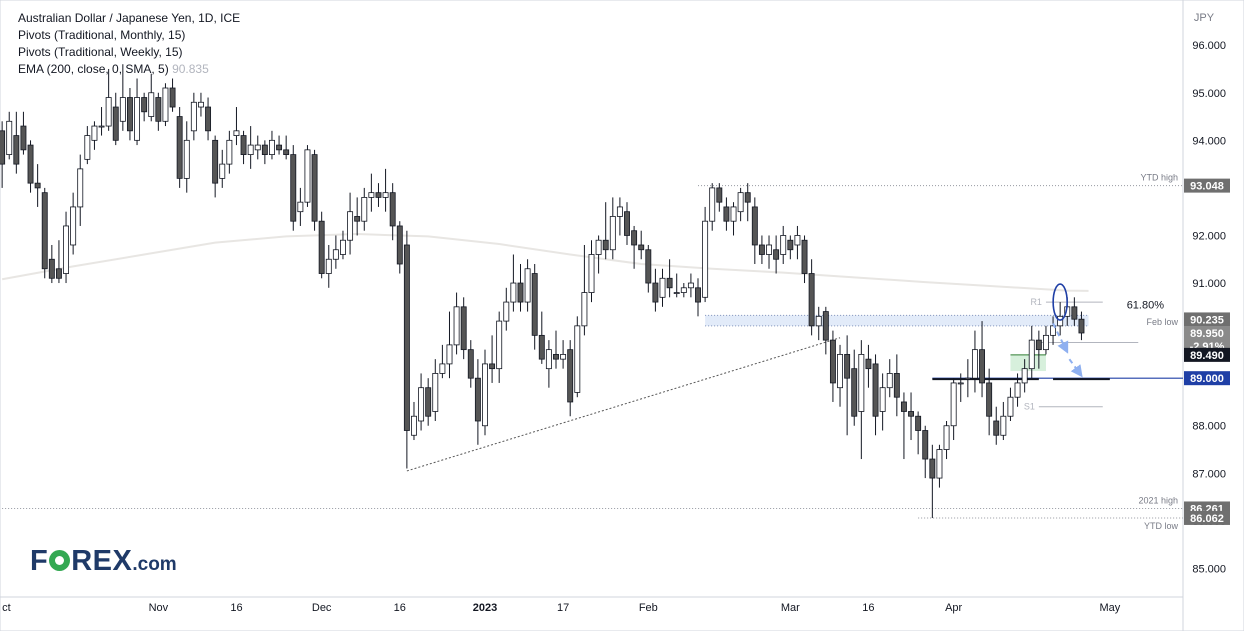 The height and width of the screenshot is (636, 1244). What do you see at coordinates (1060, 302) in the screenshot?
I see `highlight-ellipse` at bounding box center [1060, 302].